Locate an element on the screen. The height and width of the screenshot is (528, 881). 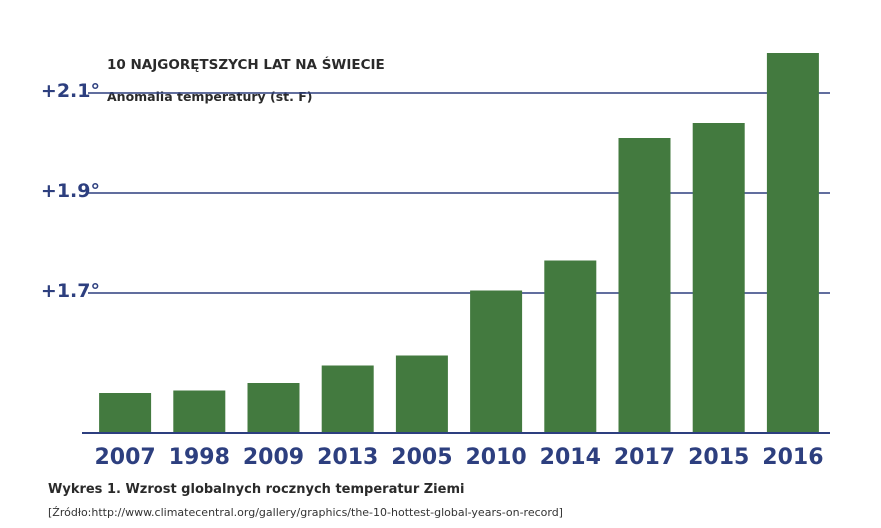
bar-2013 is located at coordinates (347, 399).